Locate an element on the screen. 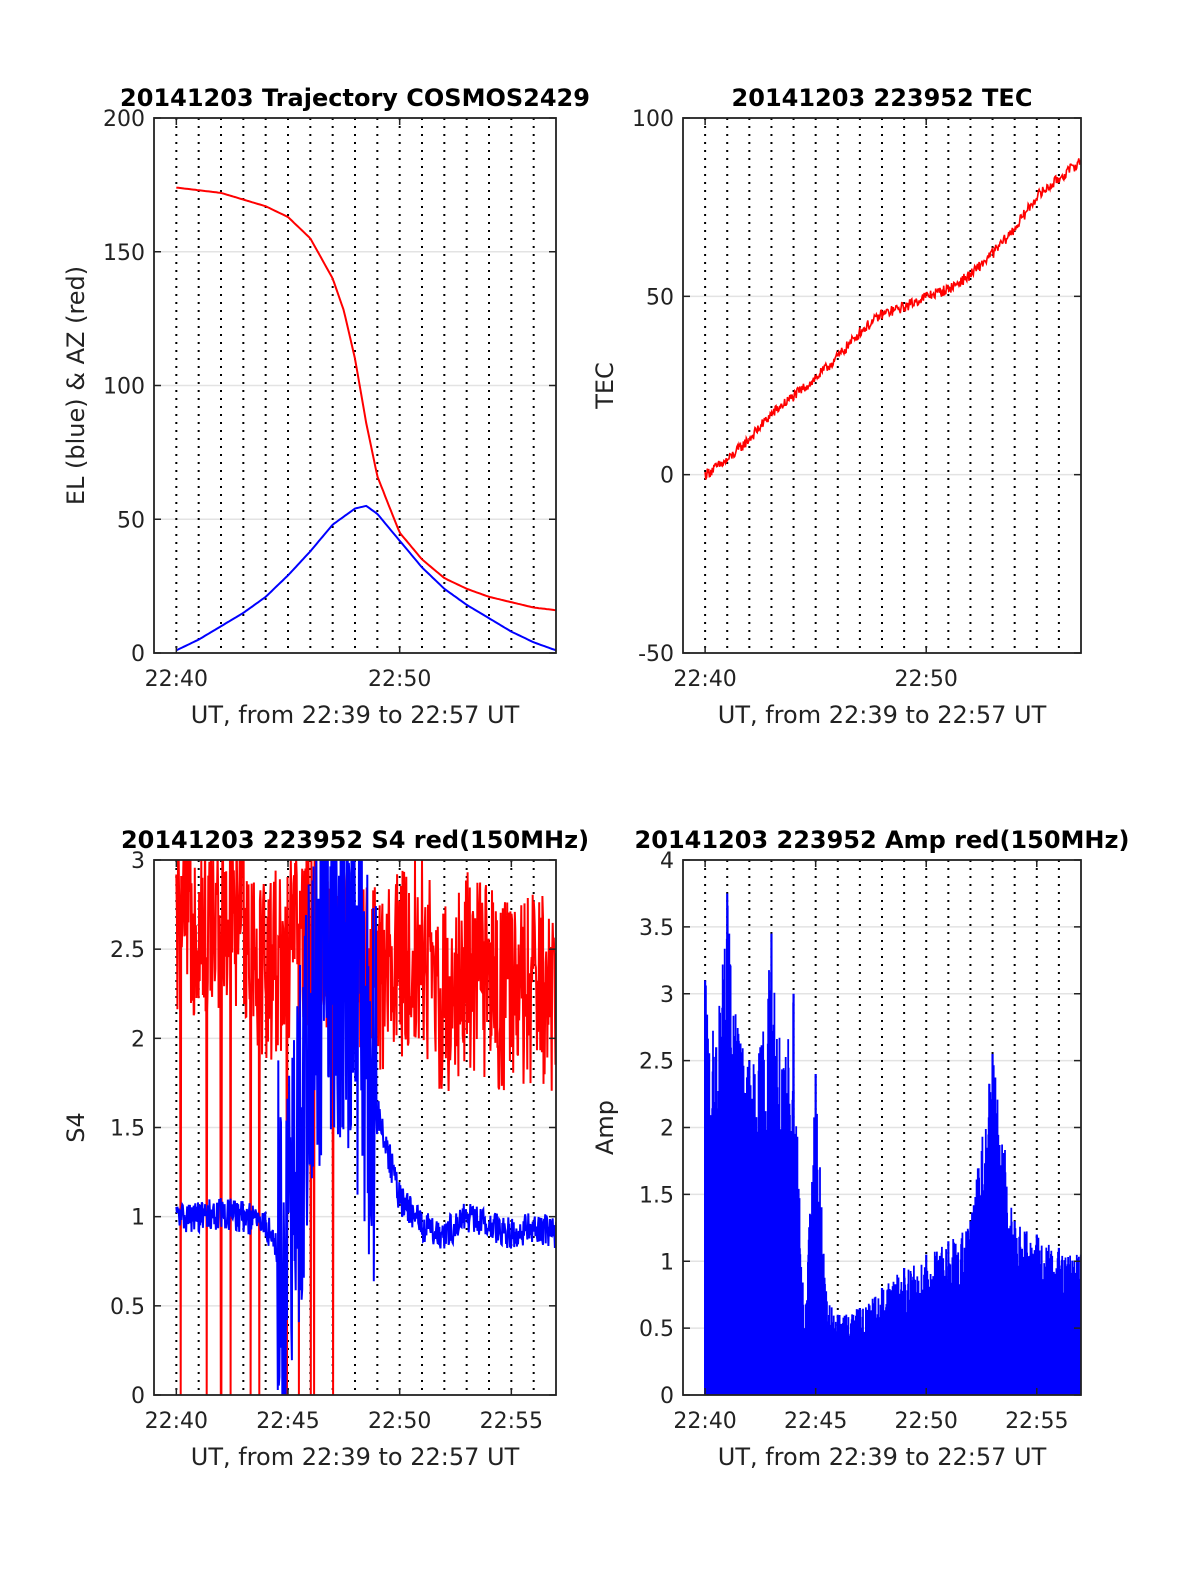 This screenshot has height=1575, width=1200. chart-title: 20141203 223952 S4 red(150MHz) is located at coordinates (355, 840).